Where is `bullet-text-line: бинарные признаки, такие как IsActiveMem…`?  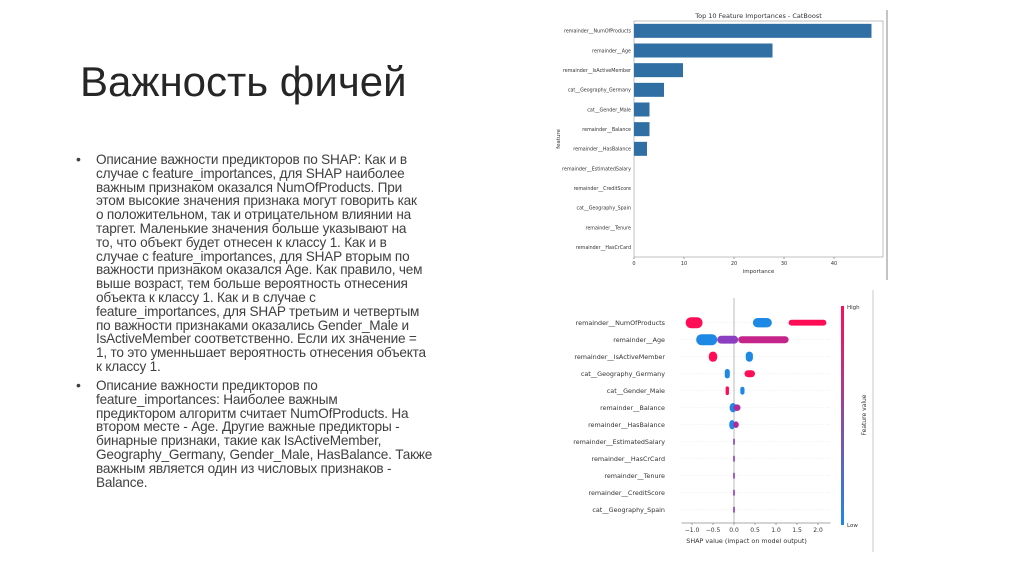 bullet-text-line: бинарные признаки, такие как IsActiveMem… is located at coordinates (239, 441).